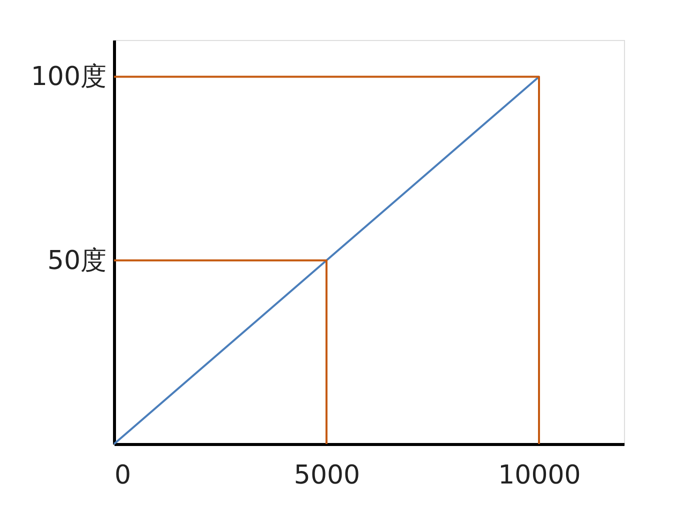 The width and height of the screenshot is (674, 528). Describe the element at coordinates (76, 261) in the screenshot. I see `y-tick-label: 50度` at that location.